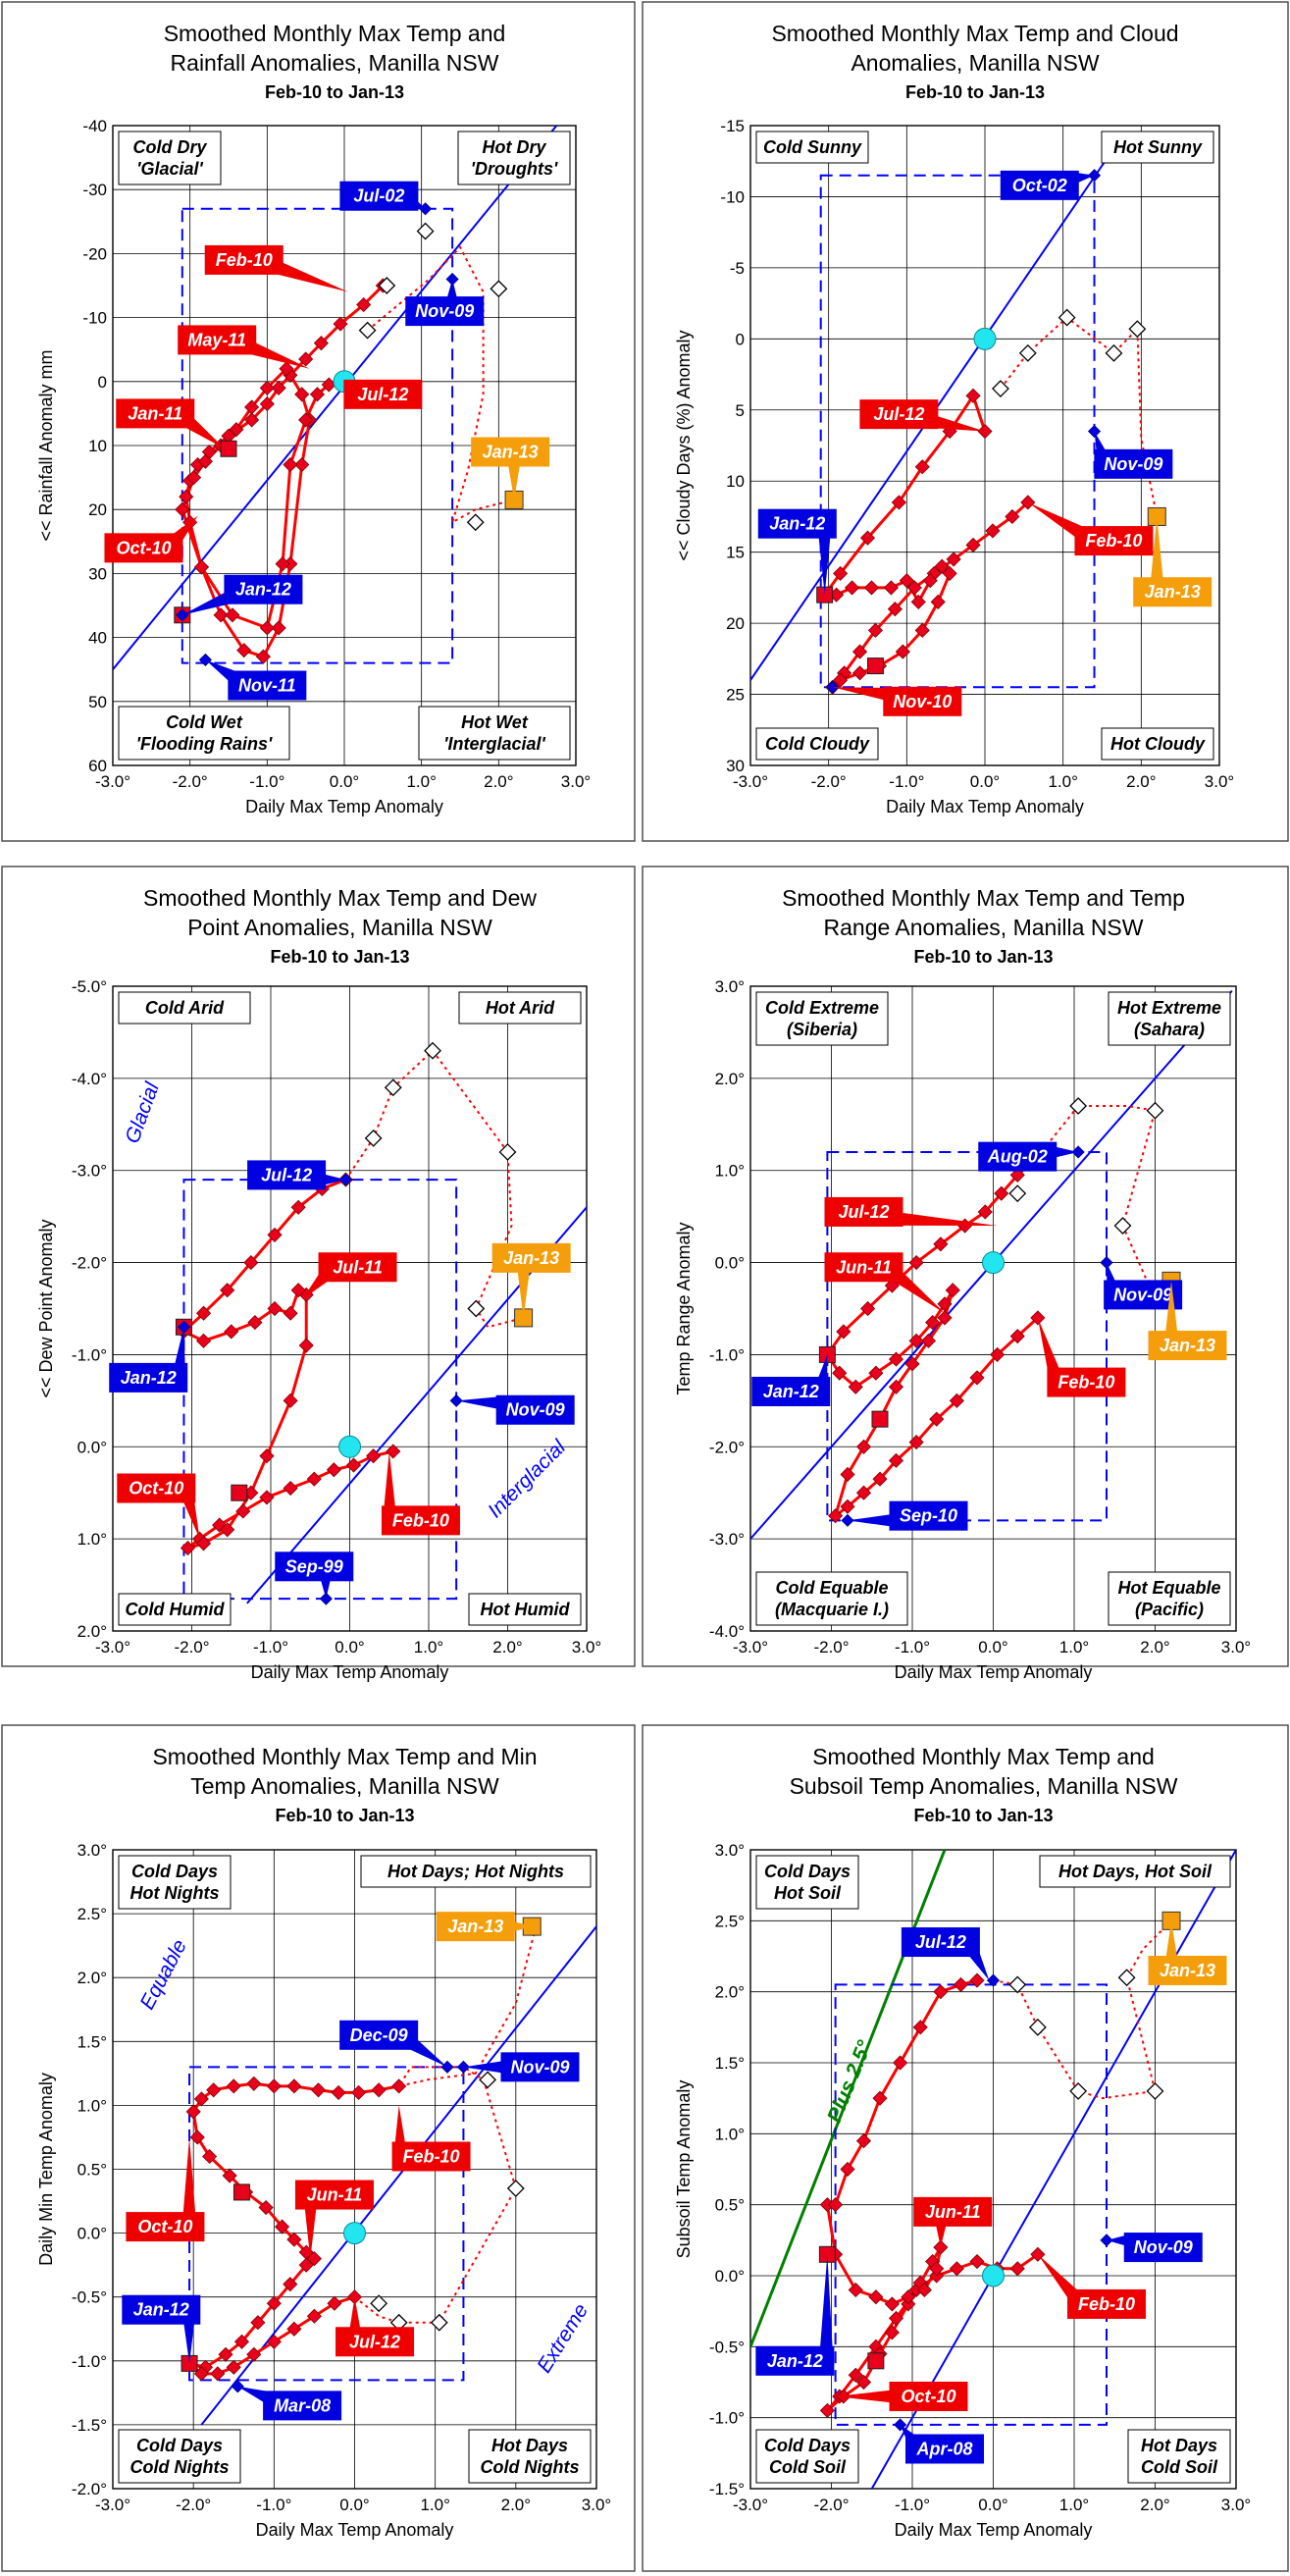 The image size is (1290, 2576). What do you see at coordinates (984, 927) in the screenshot?
I see `chart-title: Range Anomalies, Manilla NSW` at bounding box center [984, 927].